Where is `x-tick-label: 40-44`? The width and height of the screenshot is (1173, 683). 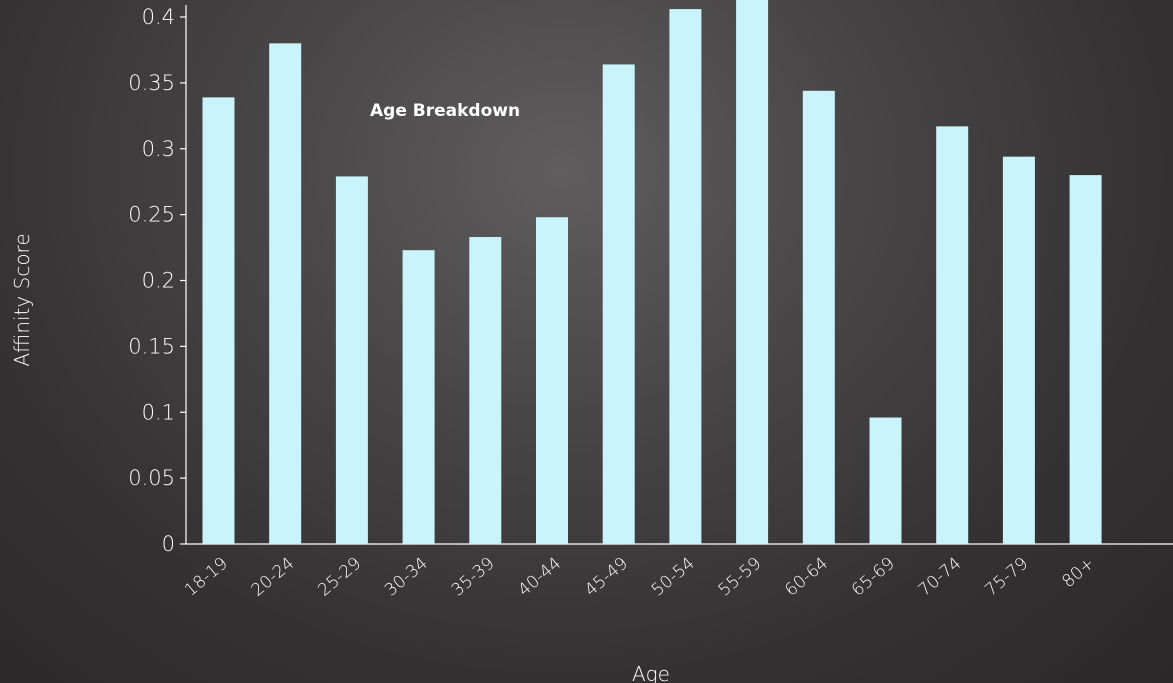 x-tick-label: 40-44 is located at coordinates (540, 577).